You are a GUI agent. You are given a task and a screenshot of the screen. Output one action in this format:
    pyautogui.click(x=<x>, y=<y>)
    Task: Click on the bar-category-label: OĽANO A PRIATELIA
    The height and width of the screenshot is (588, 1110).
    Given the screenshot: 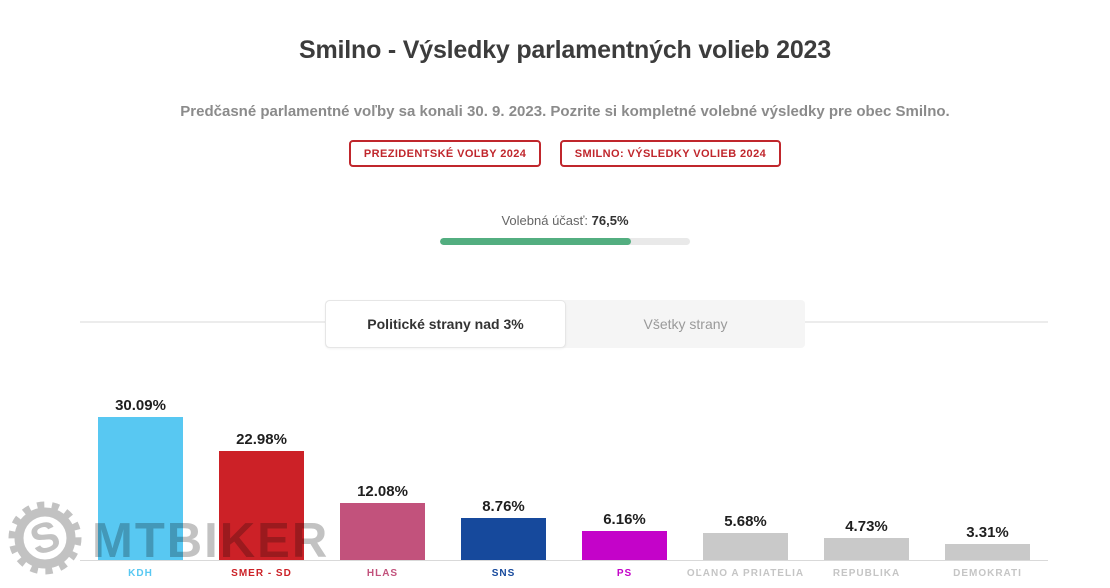 What is the action you would take?
    pyautogui.click(x=745, y=573)
    